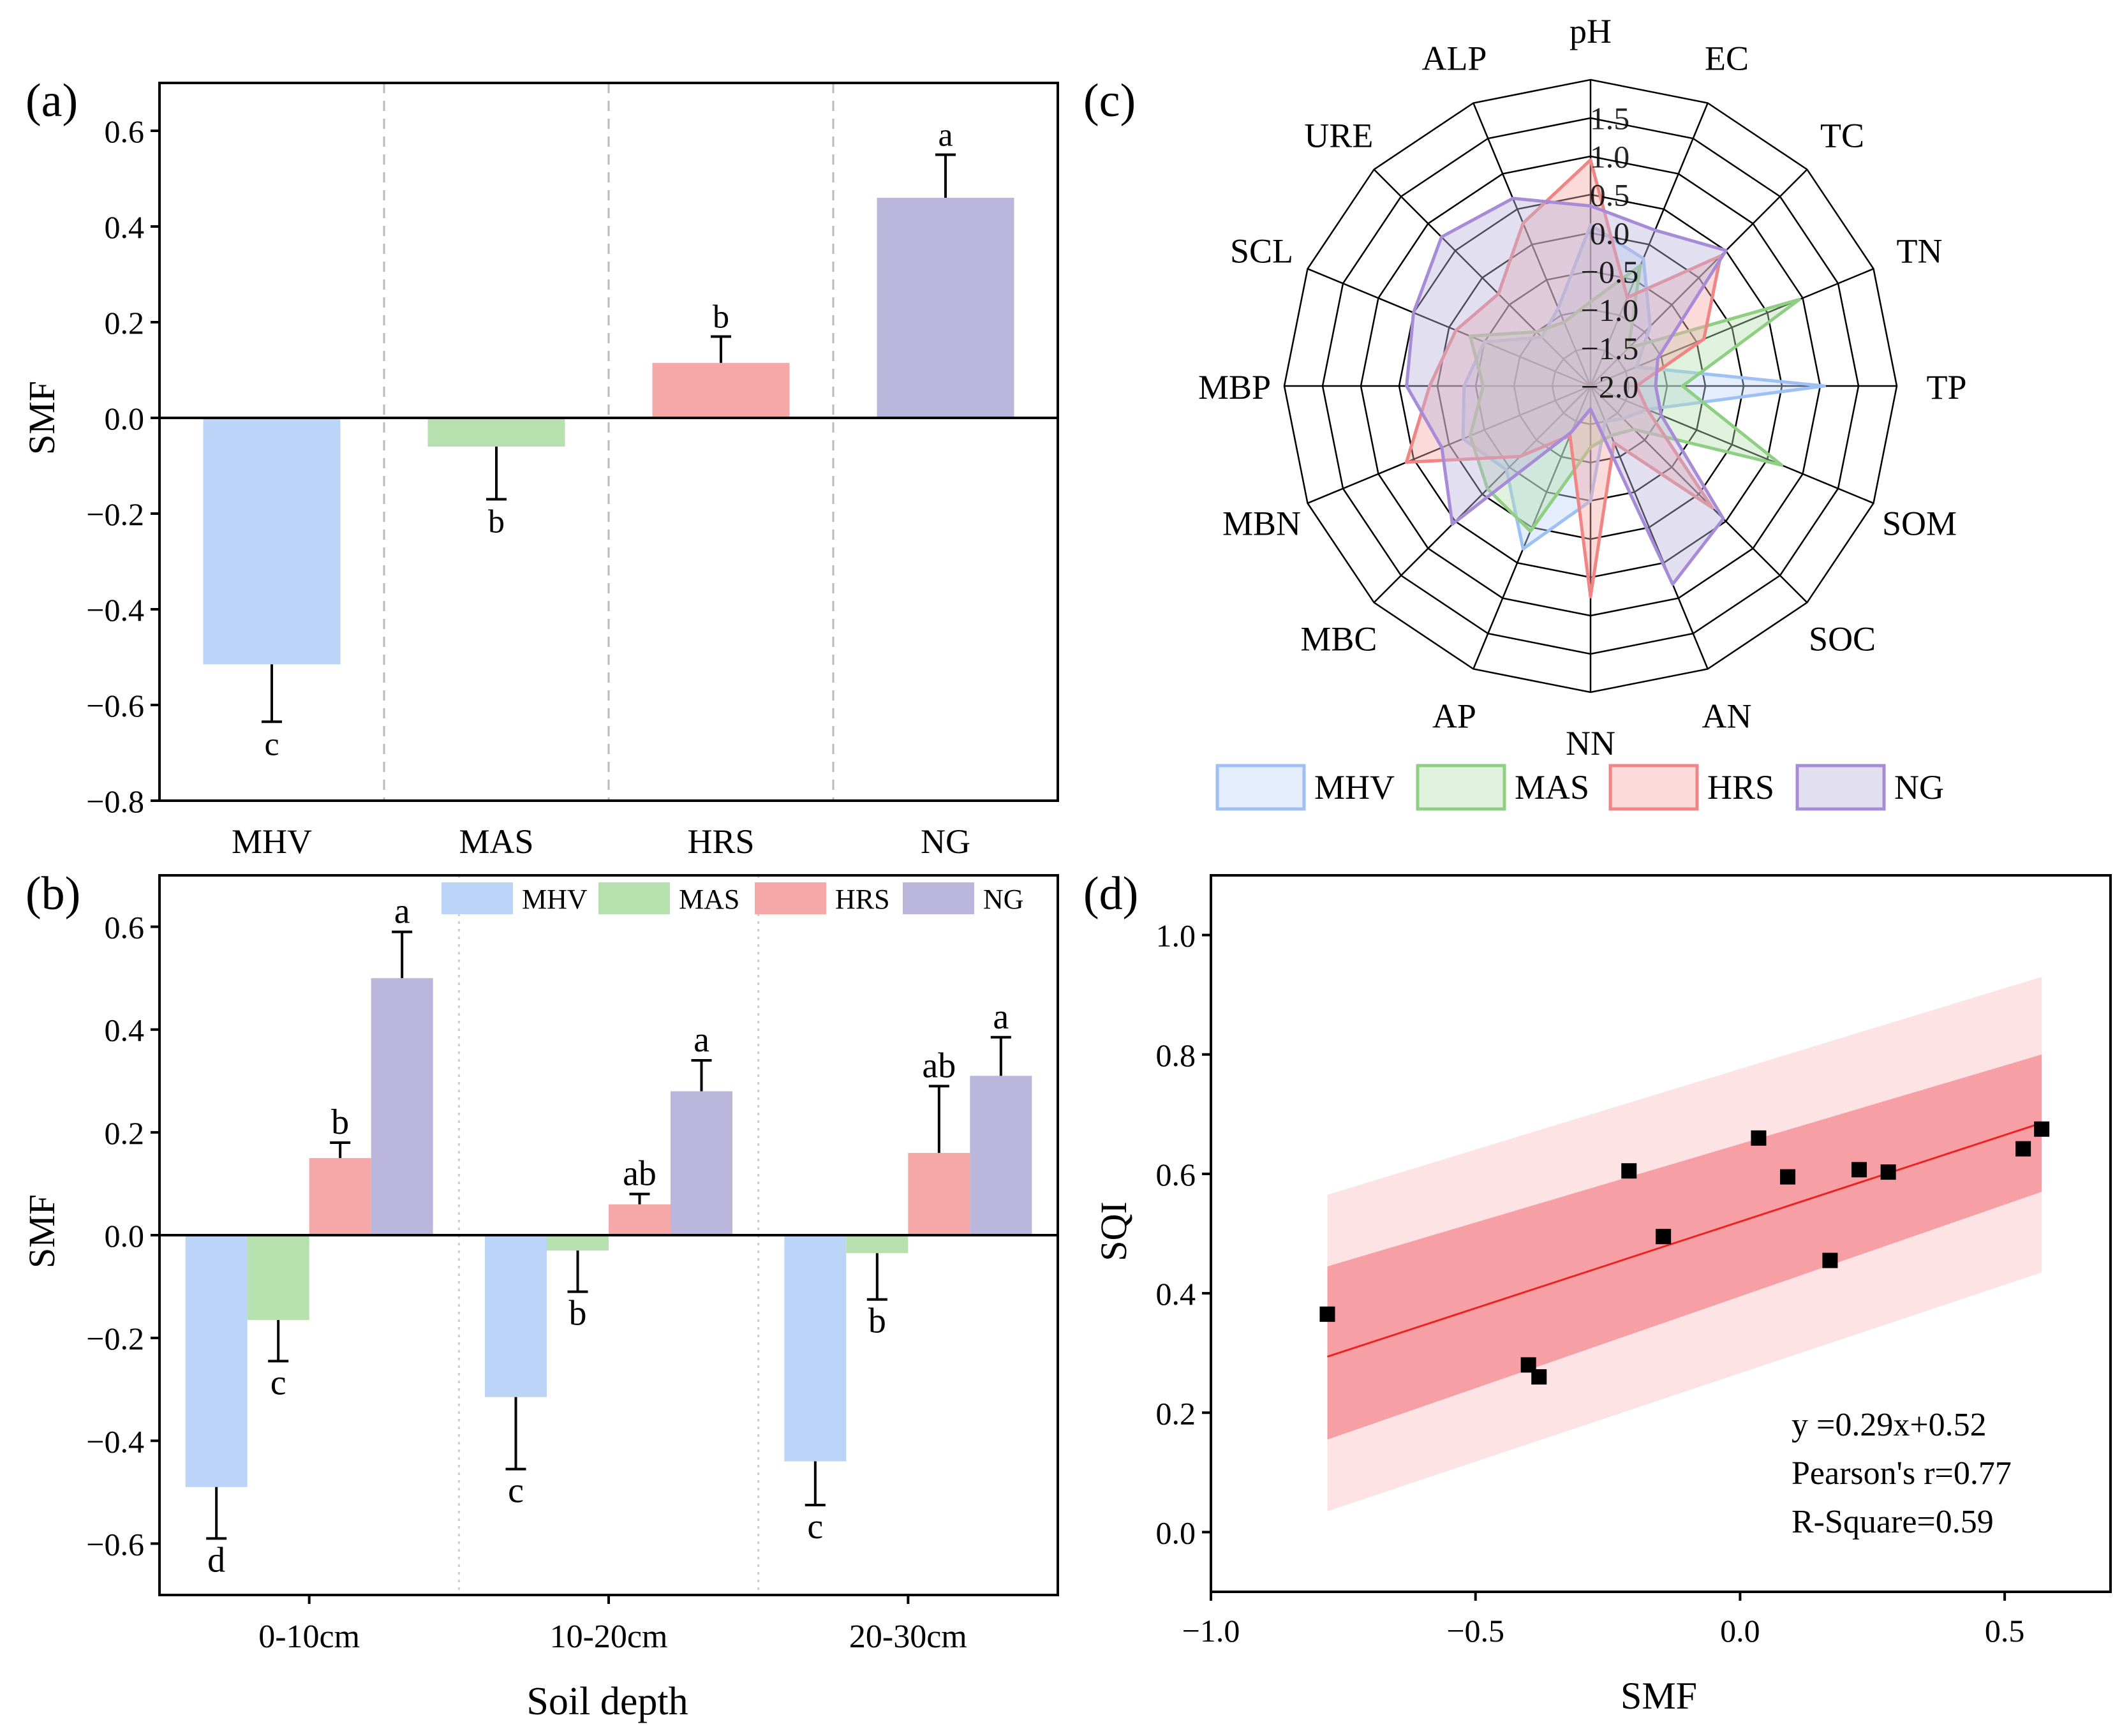 The height and width of the screenshot is (1736, 2122). Describe the element at coordinates (1840, 788) in the screenshot. I see `legend-swatch-NG` at that location.